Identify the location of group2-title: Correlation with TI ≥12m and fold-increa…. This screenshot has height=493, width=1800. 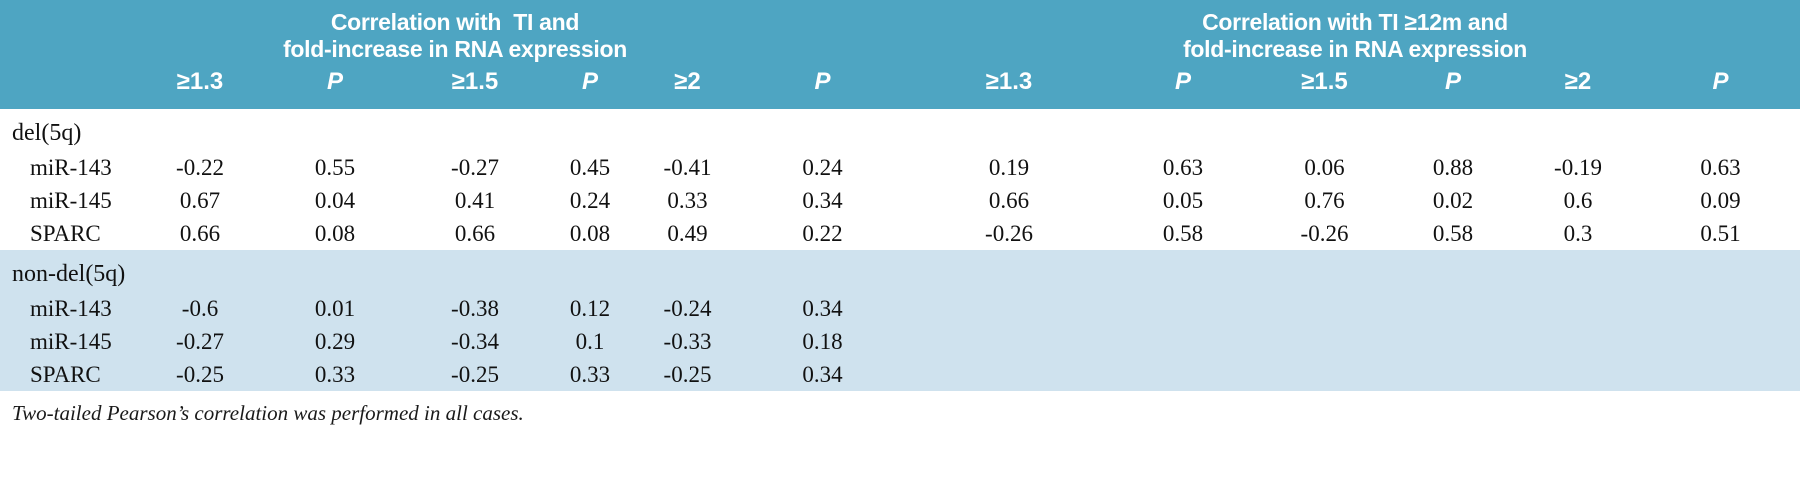
(1355, 31).